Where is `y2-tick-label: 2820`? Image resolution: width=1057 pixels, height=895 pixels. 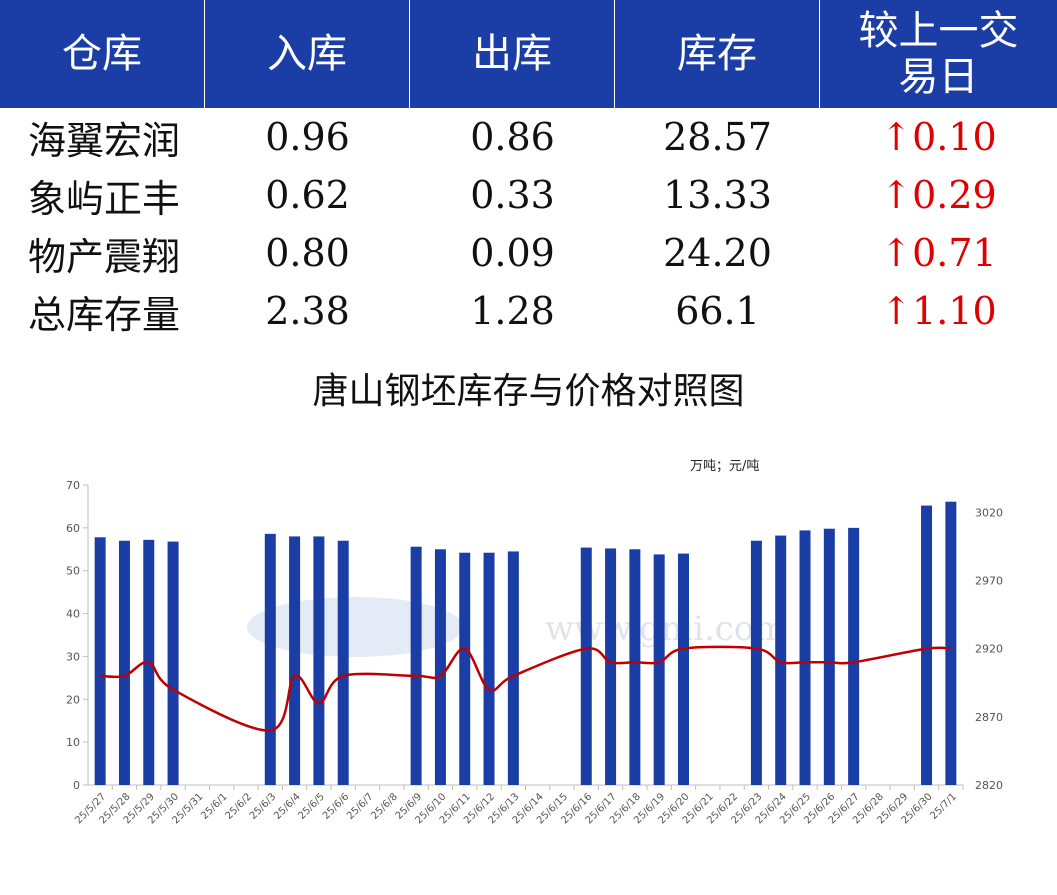 y2-tick-label: 2820 is located at coordinates (989, 785).